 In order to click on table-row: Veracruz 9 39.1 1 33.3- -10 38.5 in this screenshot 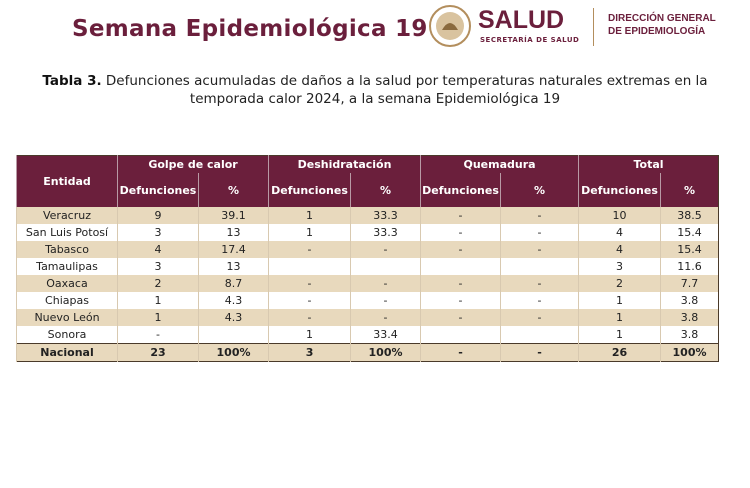, I will do `click(367, 215)`.